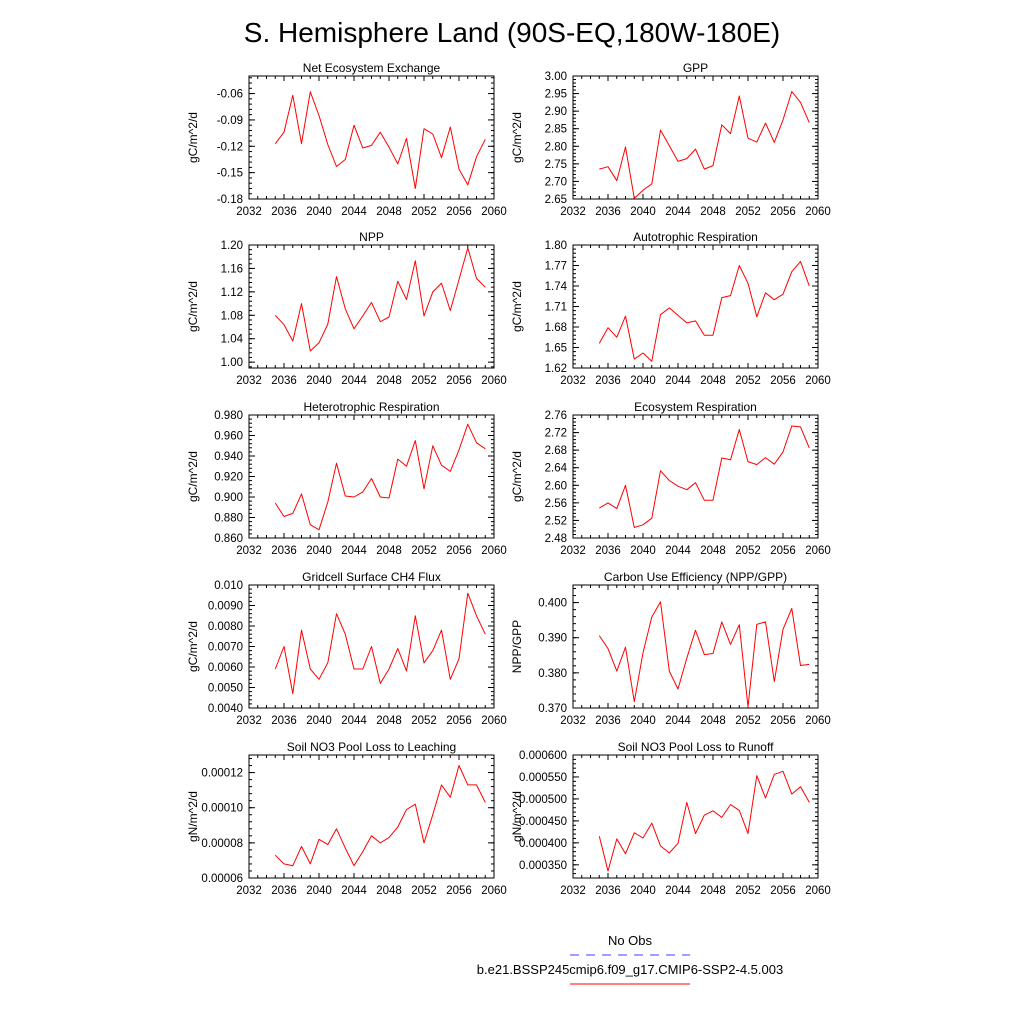 The width and height of the screenshot is (1024, 1024). Describe the element at coordinates (228, 457) in the screenshot. I see `y-tick-label: 0.940` at that location.